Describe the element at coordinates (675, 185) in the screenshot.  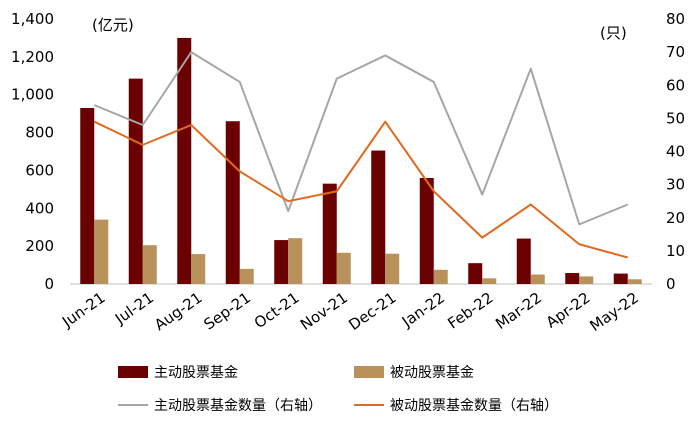
I see `y2-tick-label: 30` at that location.